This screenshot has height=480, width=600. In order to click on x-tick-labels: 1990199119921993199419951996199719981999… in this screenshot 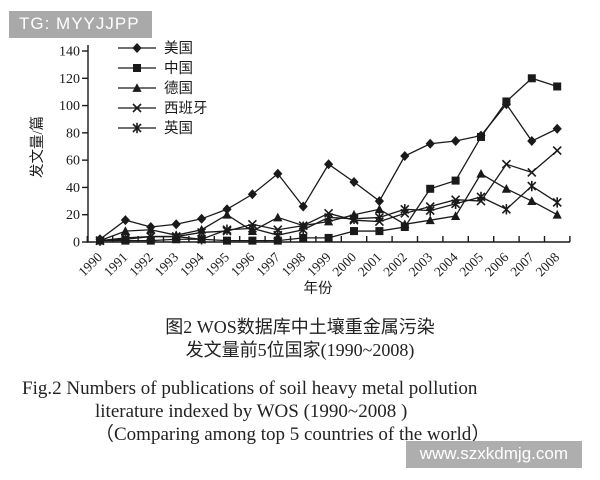, I will do `click(318, 264)`.